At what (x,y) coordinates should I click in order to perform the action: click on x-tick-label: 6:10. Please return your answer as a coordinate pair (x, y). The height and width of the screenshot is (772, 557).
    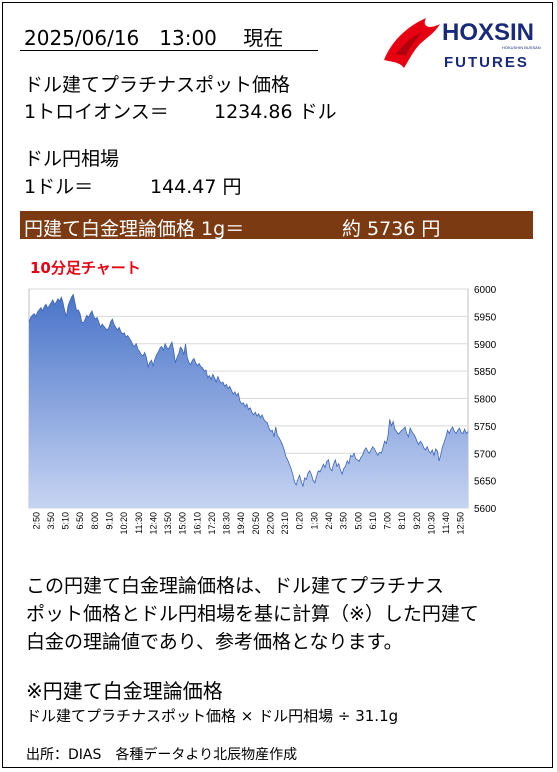
    Looking at the image, I should click on (373, 521).